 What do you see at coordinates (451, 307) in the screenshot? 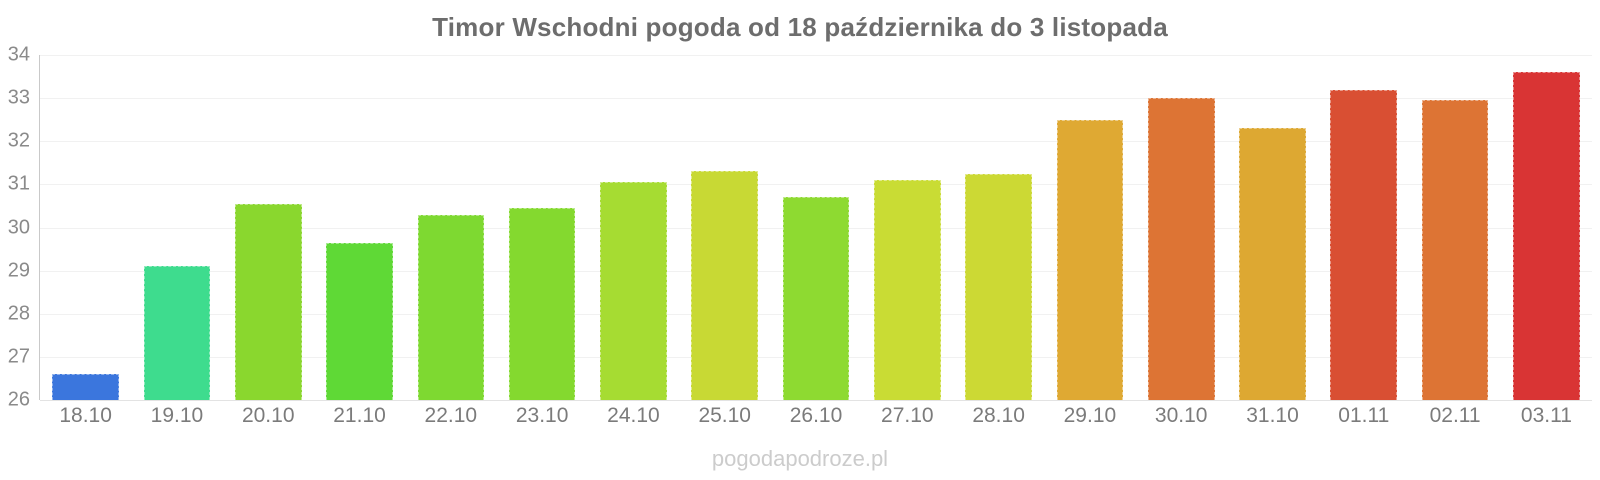
I see `bar-22.10` at bounding box center [451, 307].